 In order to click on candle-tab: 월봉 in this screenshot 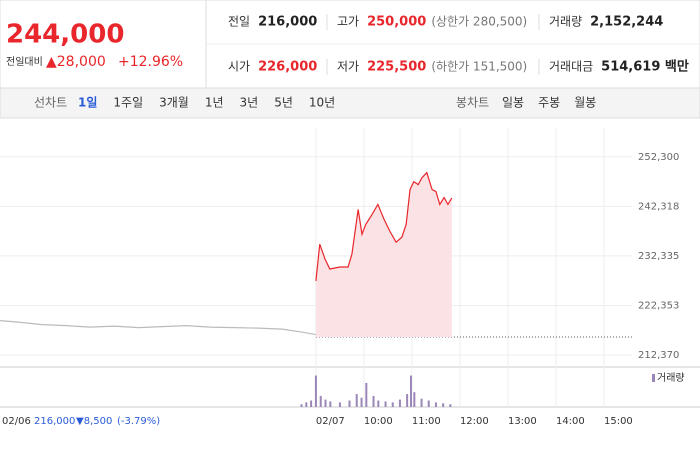, I will do `click(585, 103)`.